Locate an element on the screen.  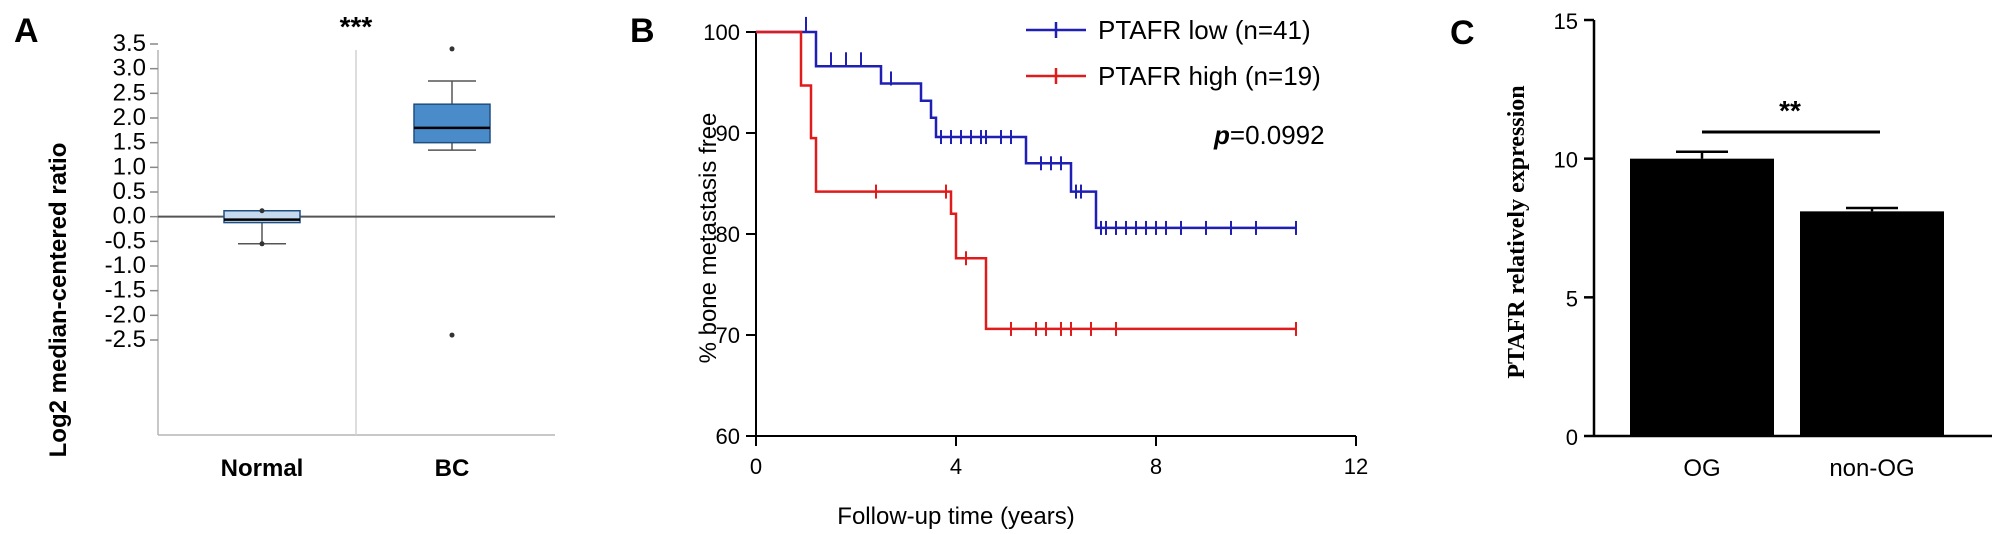
legend-label-low: PTAFR low (n=41) is located at coordinates (1204, 30).